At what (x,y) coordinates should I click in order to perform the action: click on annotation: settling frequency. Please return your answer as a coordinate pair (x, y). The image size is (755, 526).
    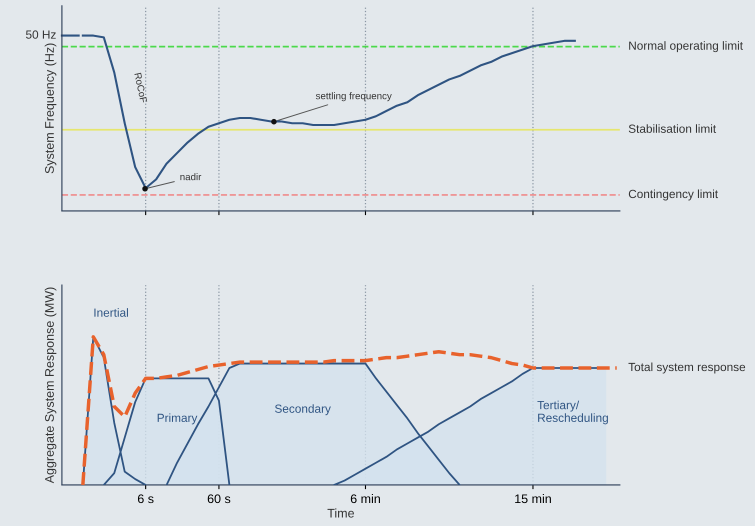
    Looking at the image, I should click on (354, 97).